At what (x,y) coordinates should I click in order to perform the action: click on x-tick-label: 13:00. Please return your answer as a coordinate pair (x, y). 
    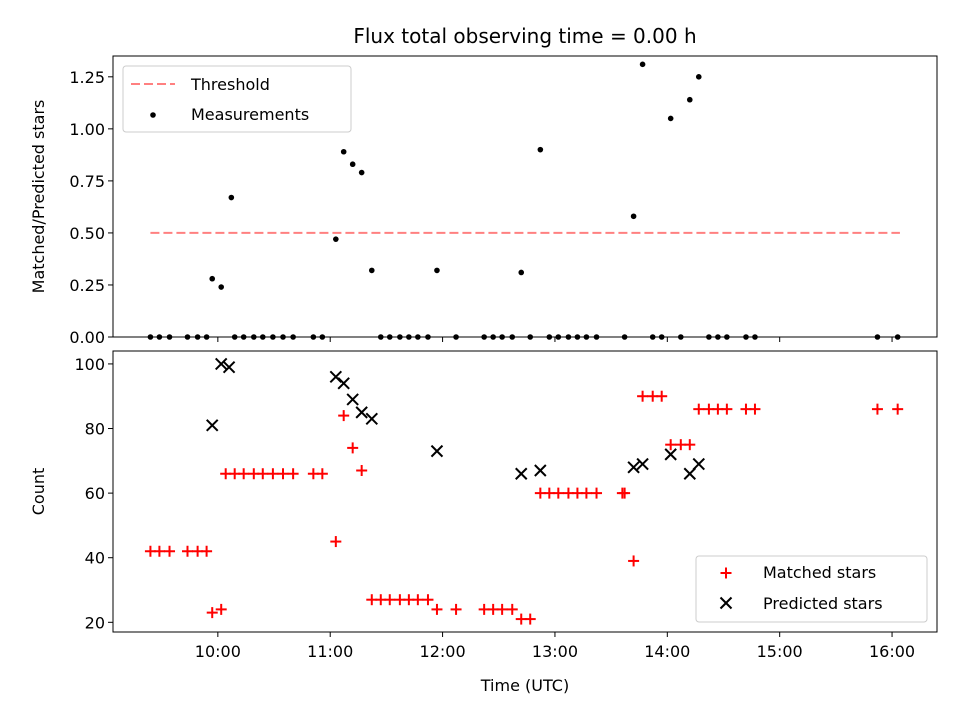
    Looking at the image, I should click on (555, 651).